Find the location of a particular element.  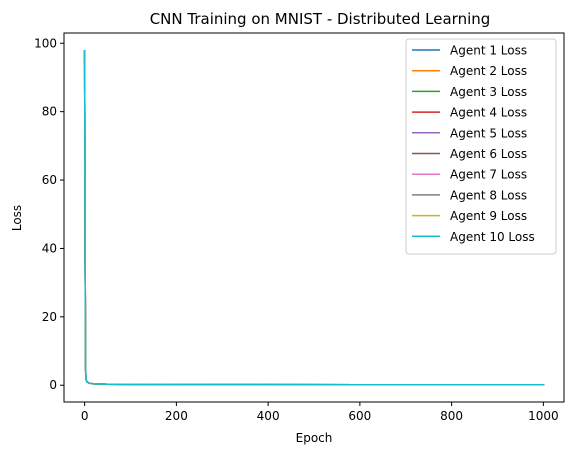

x-axis-label: Epoch is located at coordinates (314, 438).